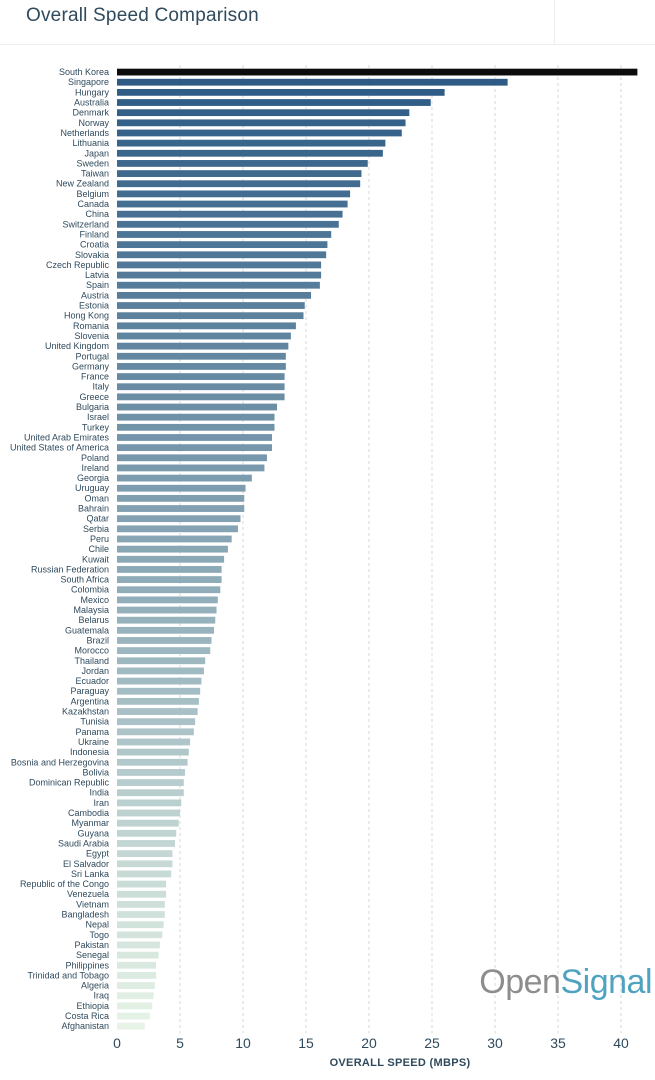  What do you see at coordinates (92, 163) in the screenshot?
I see `category-label: Sweden` at bounding box center [92, 163].